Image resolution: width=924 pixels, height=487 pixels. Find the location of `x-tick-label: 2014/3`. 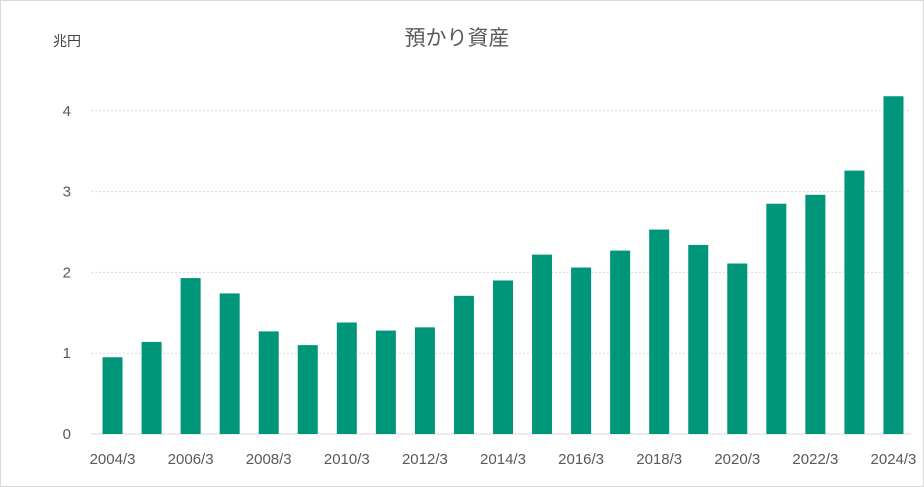

x-tick-label: 2014/3 is located at coordinates (503, 459).